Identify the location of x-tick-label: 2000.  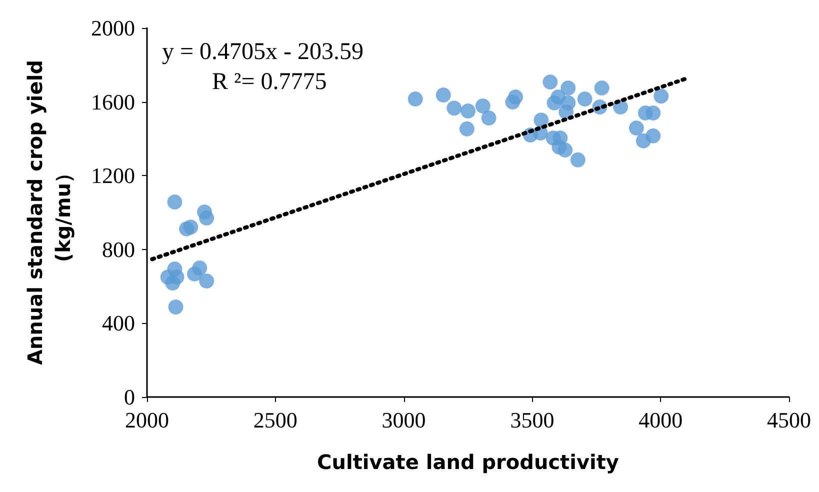
(147, 420).